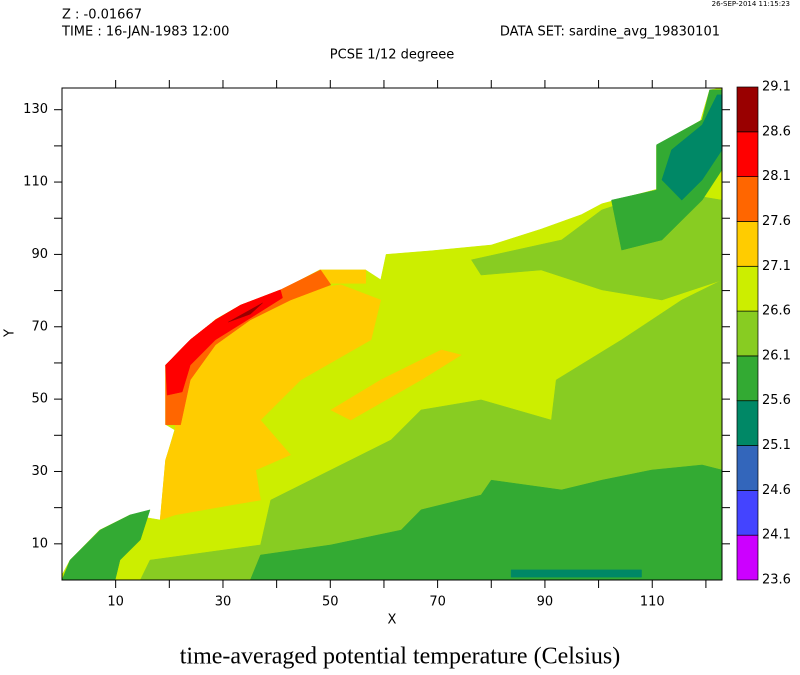 This screenshot has width=800, height=675. I want to click on colorbar-label: 26.1, so click(776, 355).